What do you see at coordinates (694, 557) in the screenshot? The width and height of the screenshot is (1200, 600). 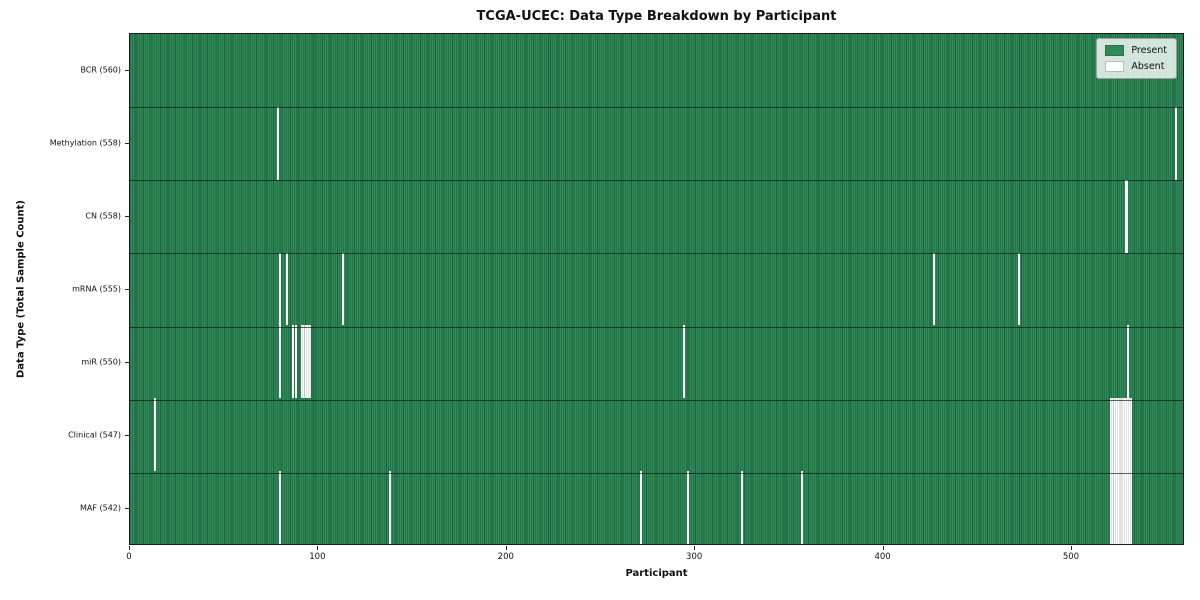 I see `x-tick-label: 300` at bounding box center [694, 557].